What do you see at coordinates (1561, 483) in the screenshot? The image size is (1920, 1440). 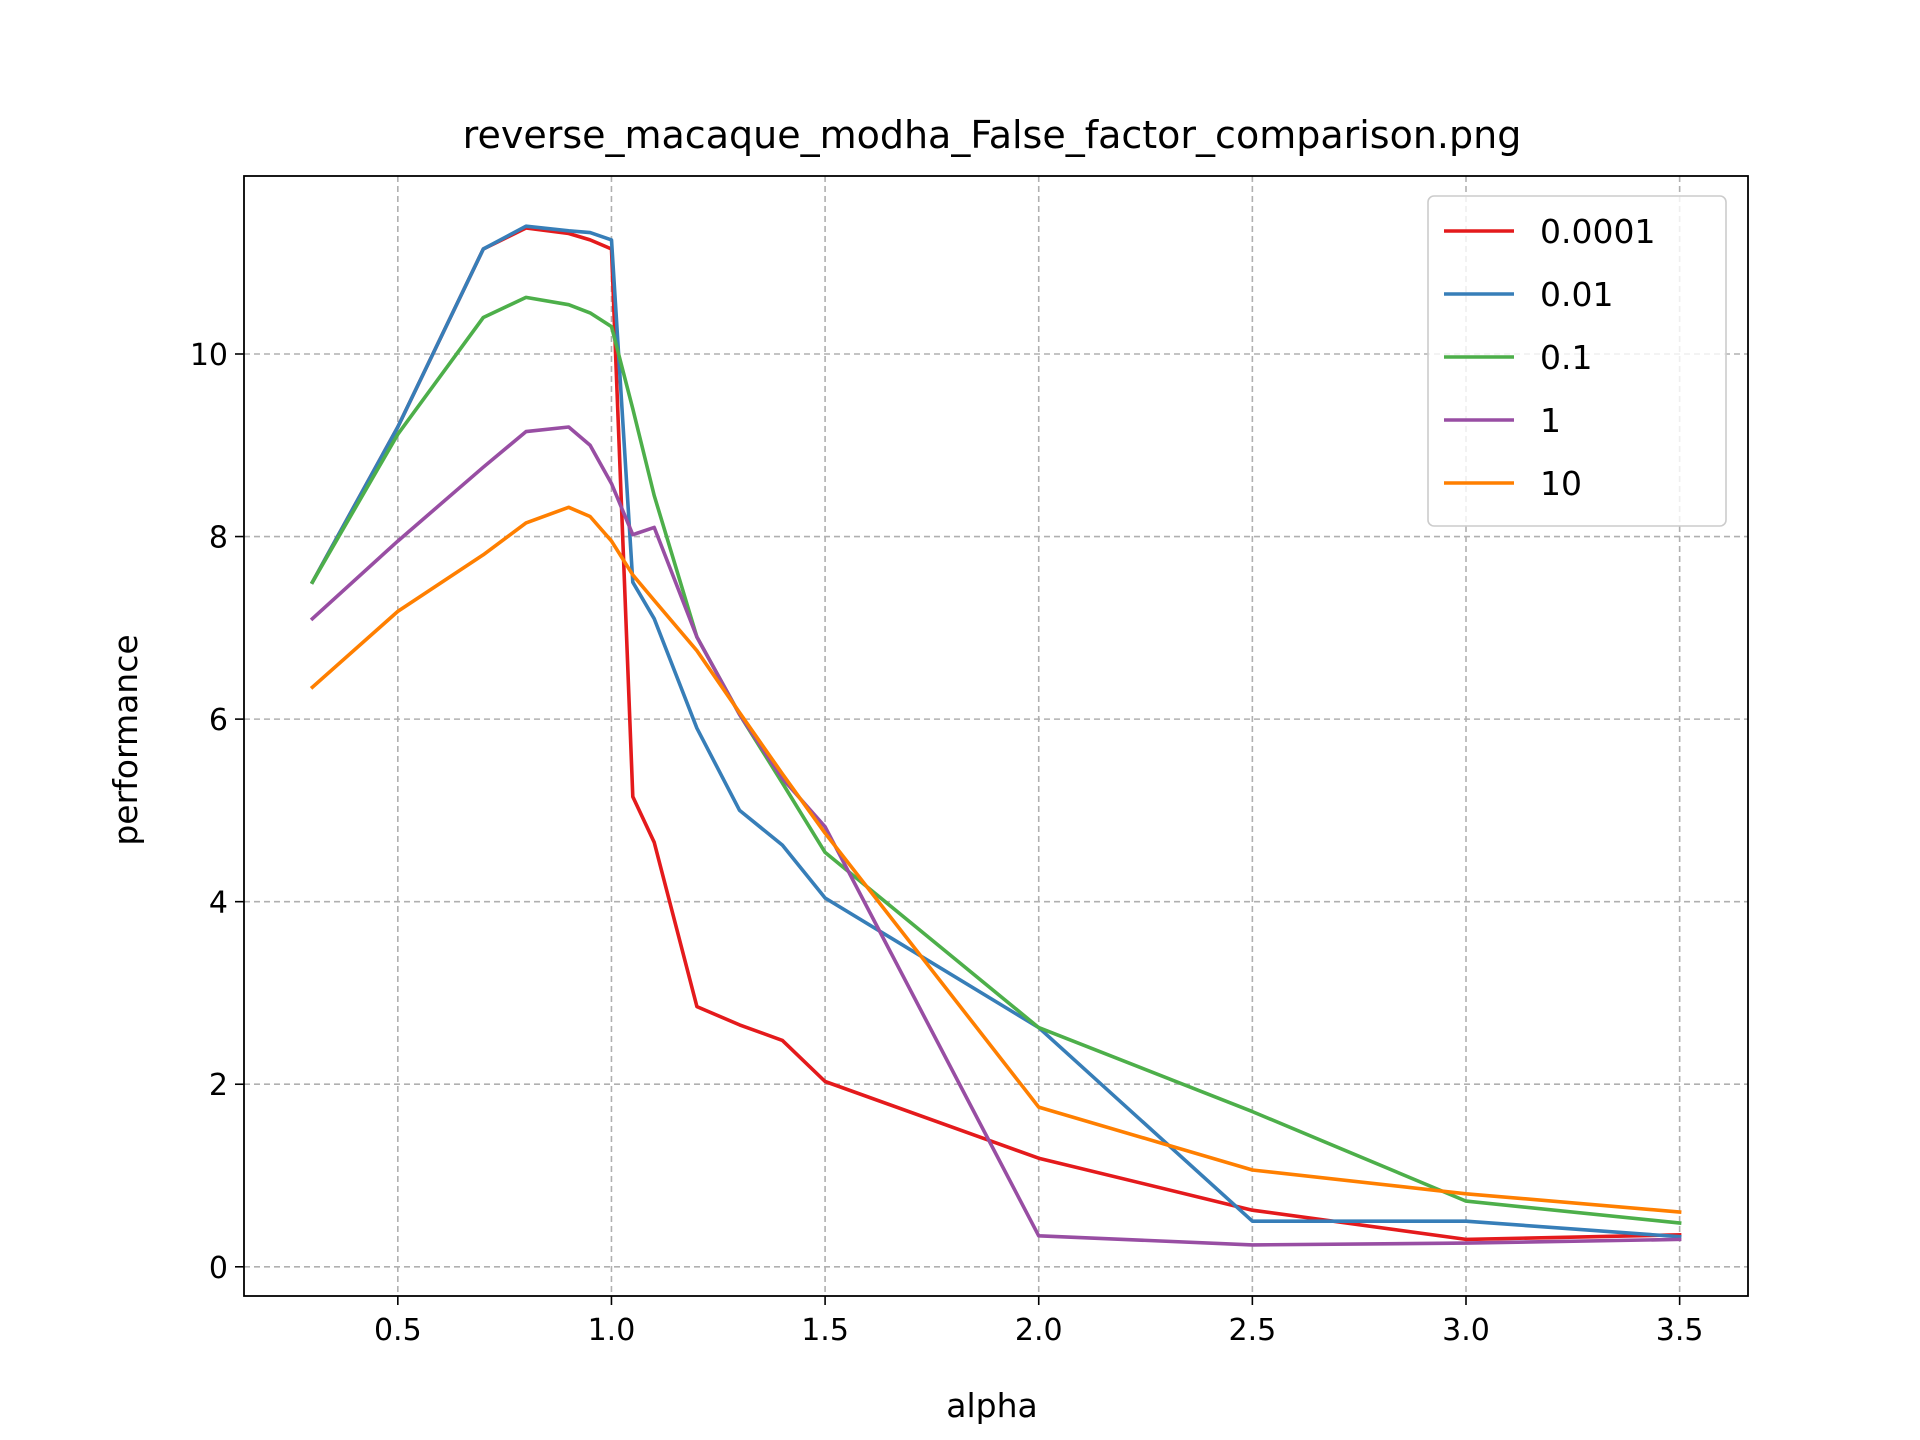 I see `legend-label: 10` at bounding box center [1561, 483].